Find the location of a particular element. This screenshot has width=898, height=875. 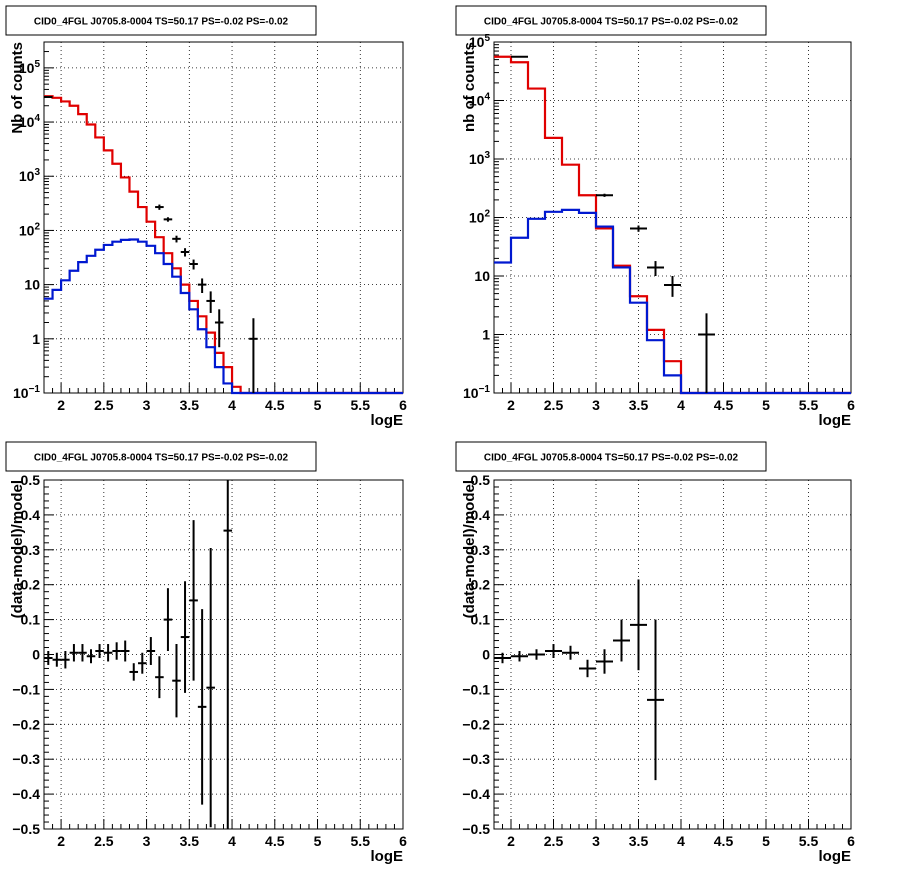

y-axis-label: nb of counts is located at coordinates (469, 87).